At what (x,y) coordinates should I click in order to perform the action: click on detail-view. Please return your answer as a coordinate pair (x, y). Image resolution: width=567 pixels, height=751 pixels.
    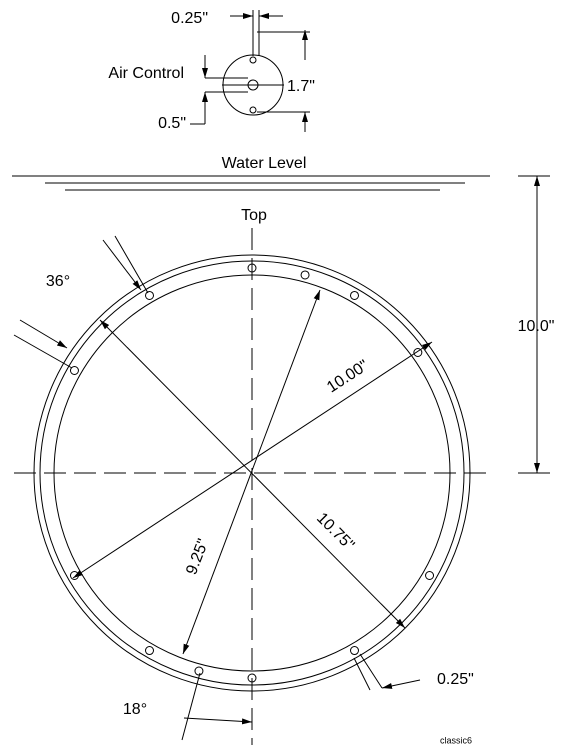
    Looking at the image, I should click on (250, 71).